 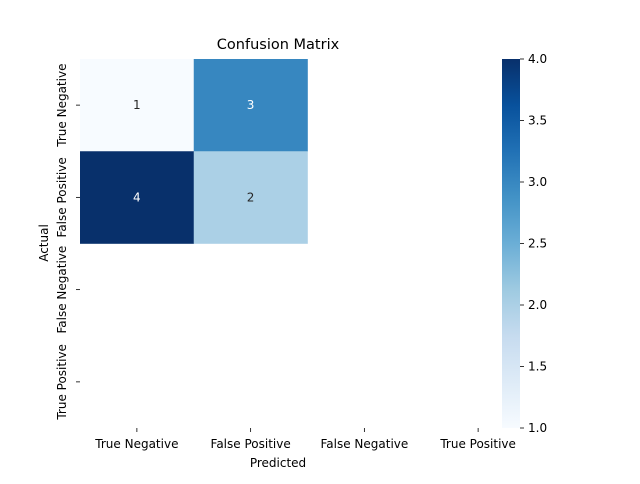 I want to click on colorbar-tick-label: 3.5, so click(x=537, y=121).